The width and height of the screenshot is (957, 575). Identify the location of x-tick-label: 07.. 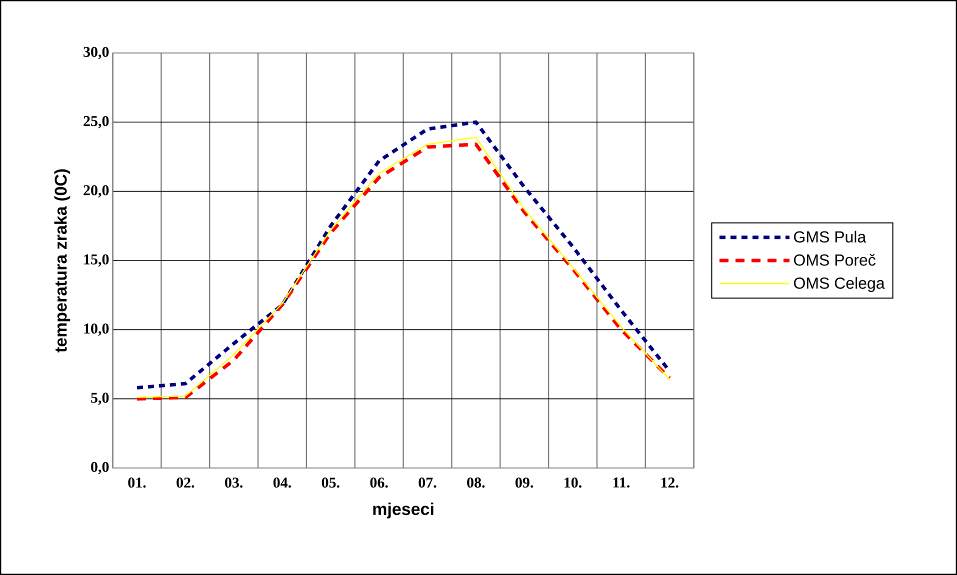
(427, 483).